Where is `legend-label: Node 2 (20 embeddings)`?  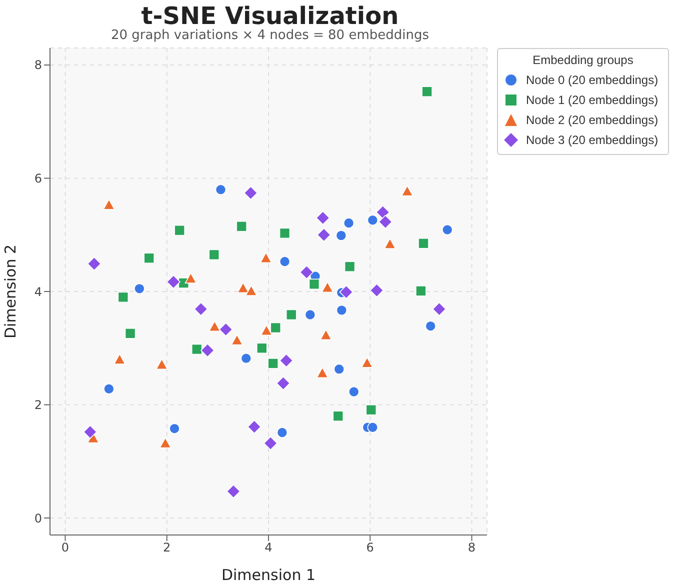 legend-label: Node 2 (20 embeddings) is located at coordinates (592, 120).